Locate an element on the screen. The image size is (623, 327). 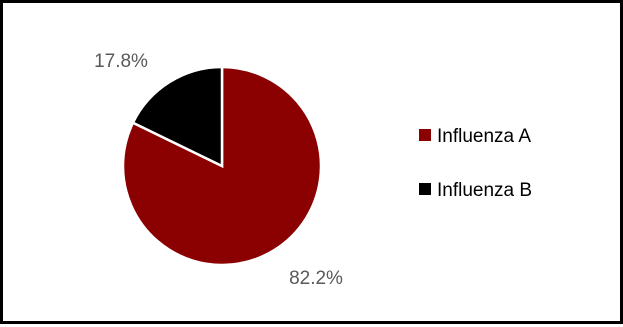
legend-swatch-influenza-a is located at coordinates (425, 135).